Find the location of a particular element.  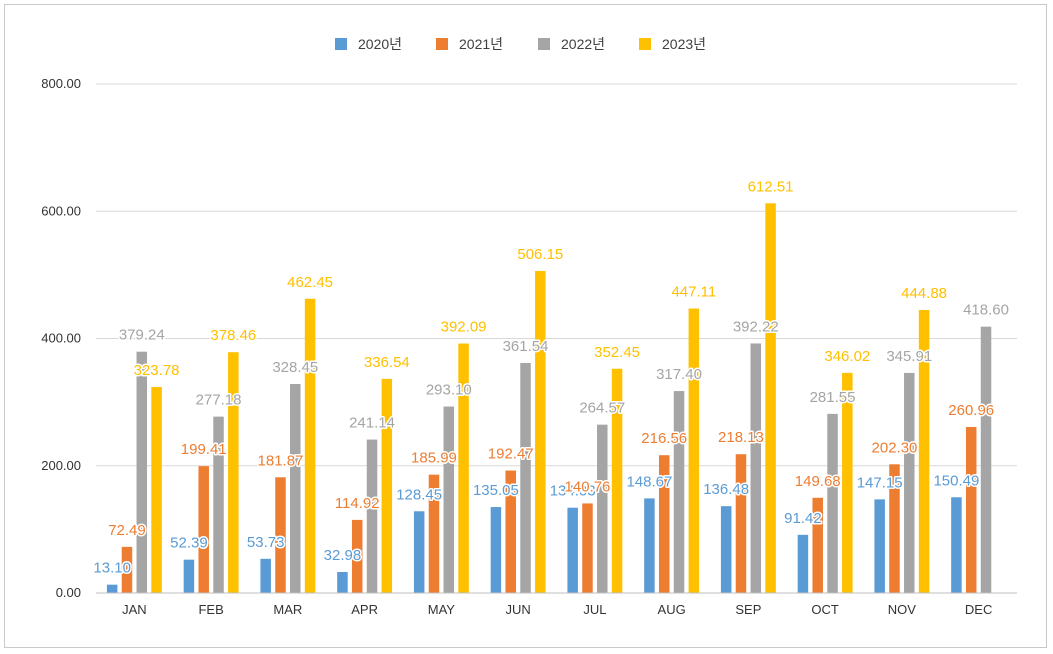

data-label: 135.05 is located at coordinates (496, 490).